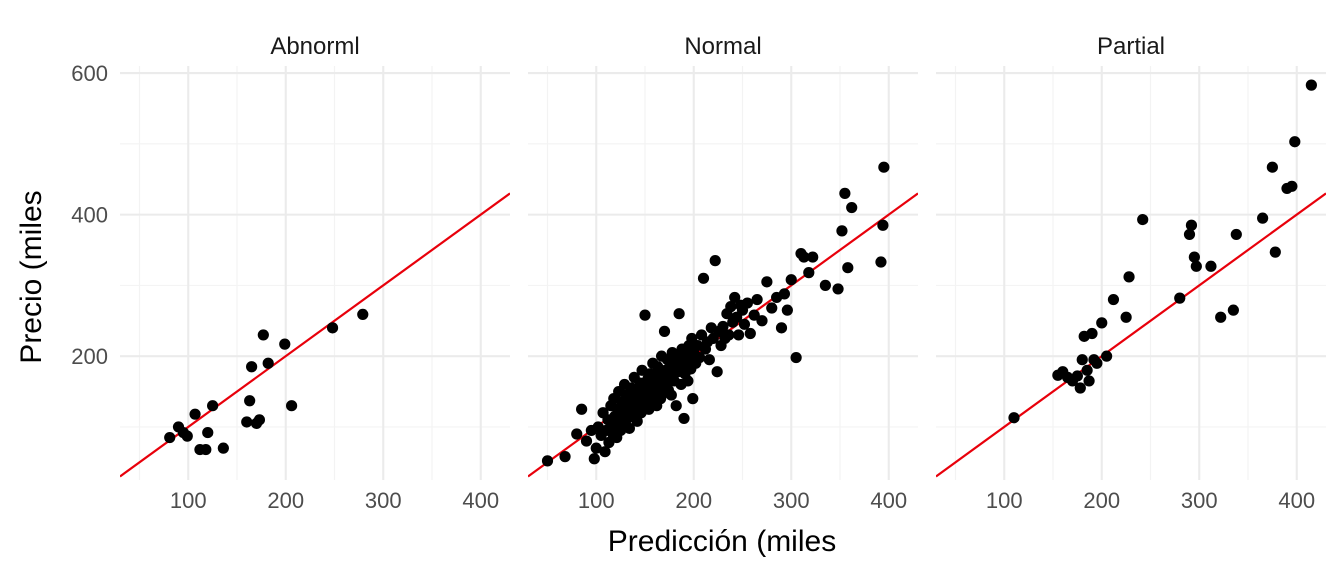 The width and height of the screenshot is (1344, 576). I want to click on x-axis: 100 200 300 400 100 200 300 400 100 200 300 400, so click(742, 500).